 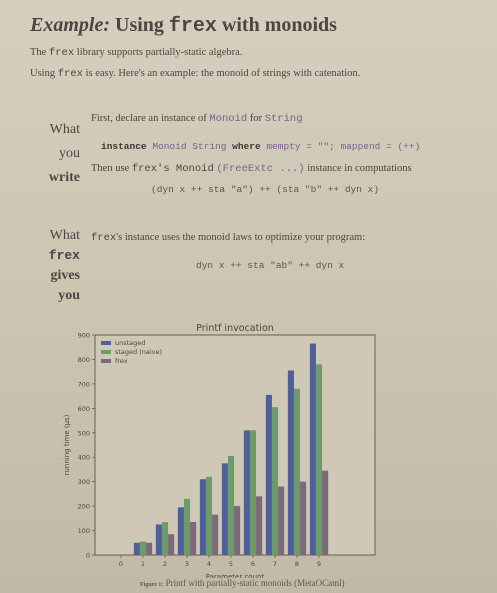 What do you see at coordinates (187, 526) in the screenshot?
I see `bar-staged--naive--3` at bounding box center [187, 526].